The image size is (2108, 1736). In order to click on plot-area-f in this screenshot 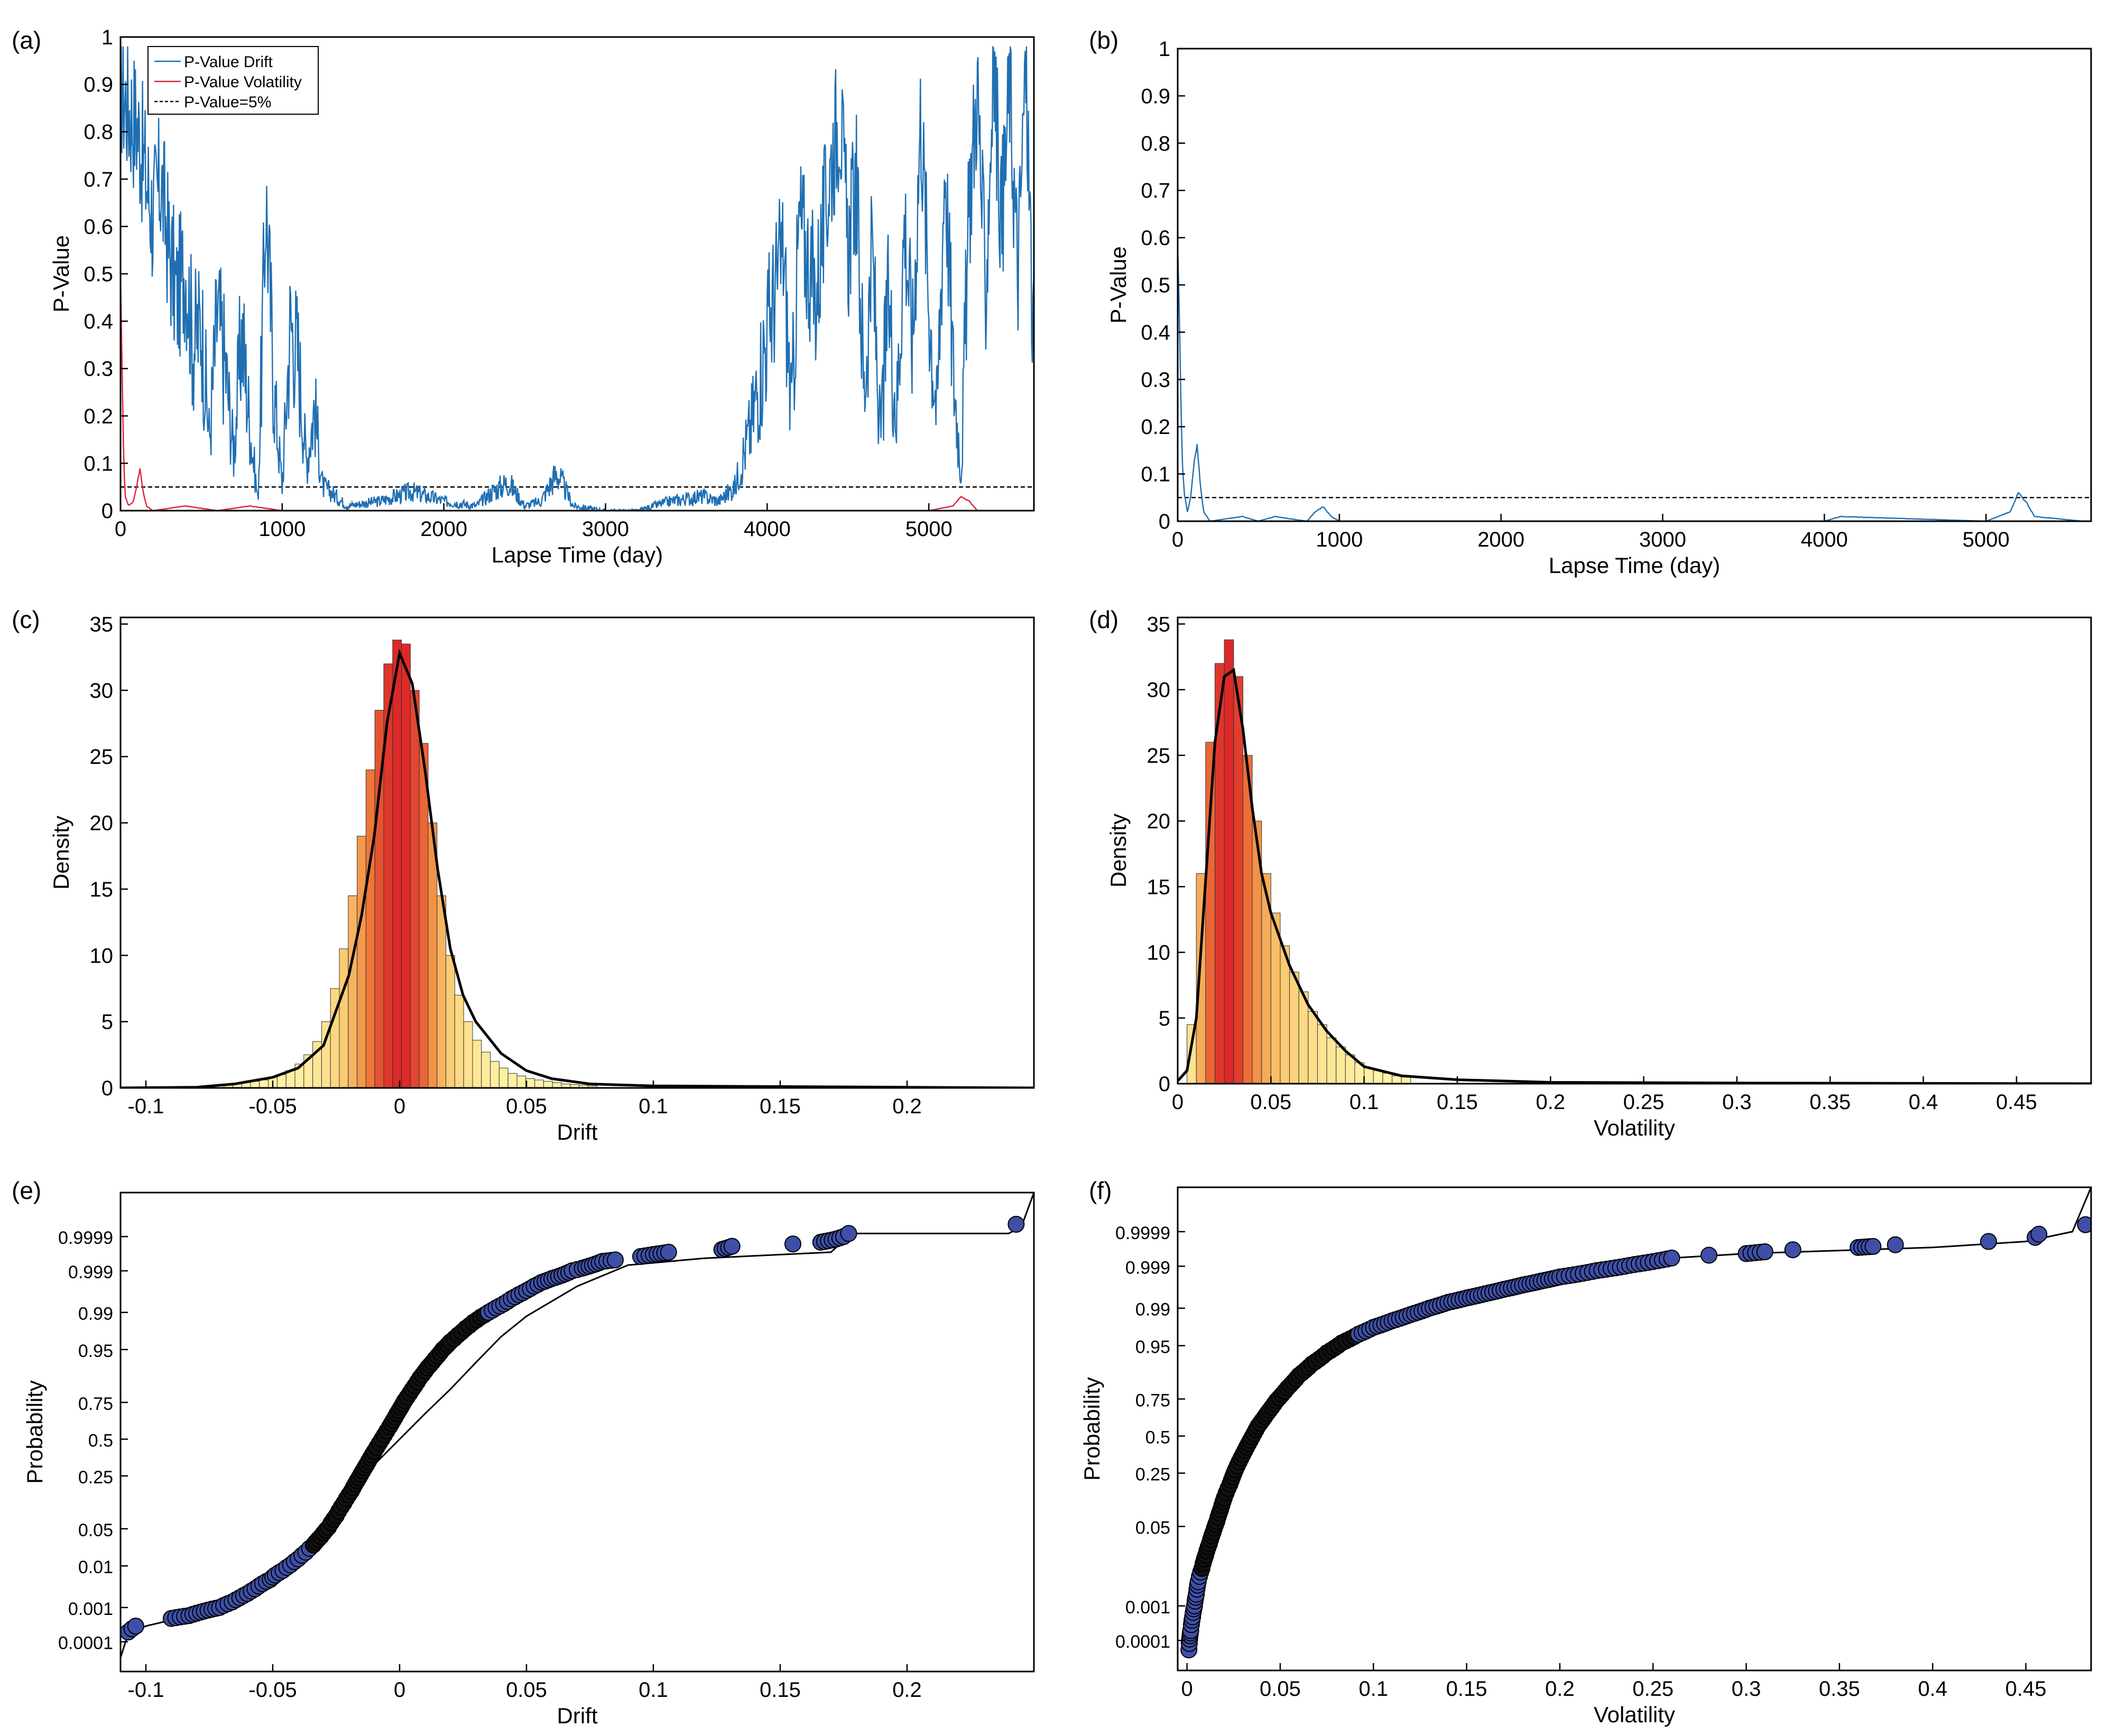, I will do `click(1635, 1423)`.